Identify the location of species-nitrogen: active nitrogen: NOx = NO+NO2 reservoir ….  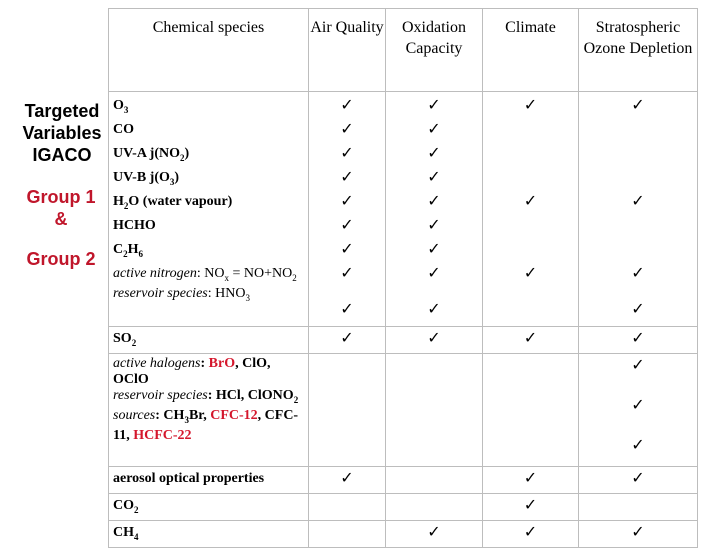
(205, 284).